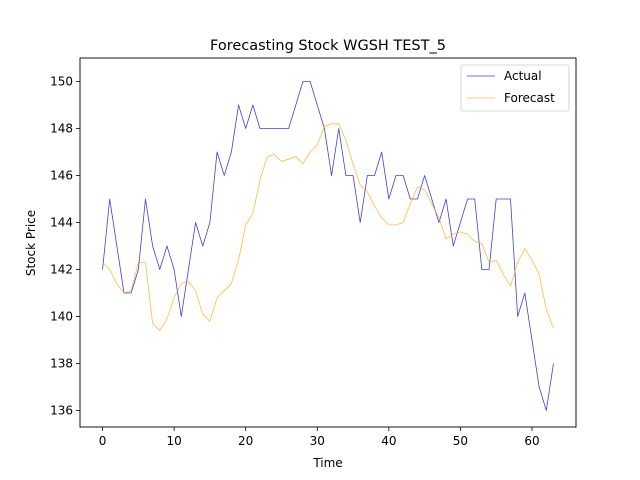  What do you see at coordinates (61, 223) in the screenshot?
I see `y-tick-label: 144` at bounding box center [61, 223].